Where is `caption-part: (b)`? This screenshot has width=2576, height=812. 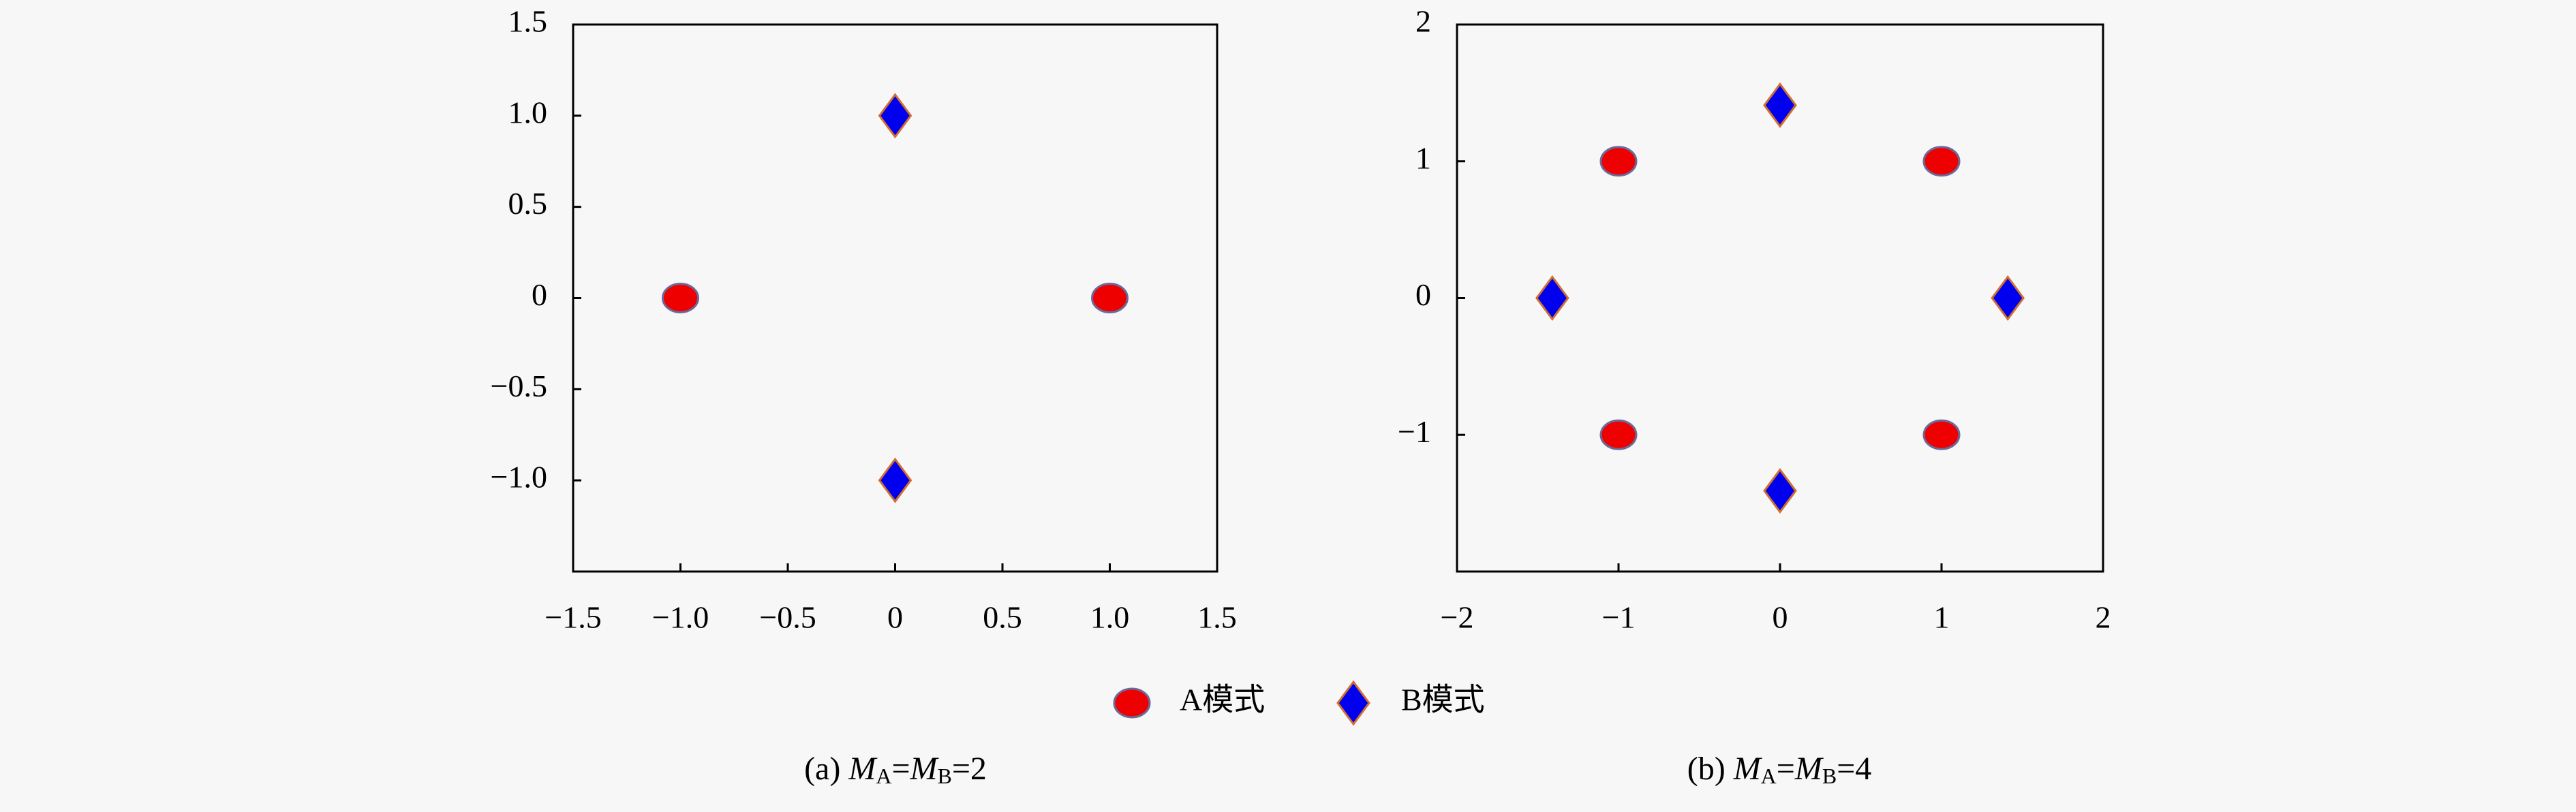 caption-part: (b) is located at coordinates (1710, 769).